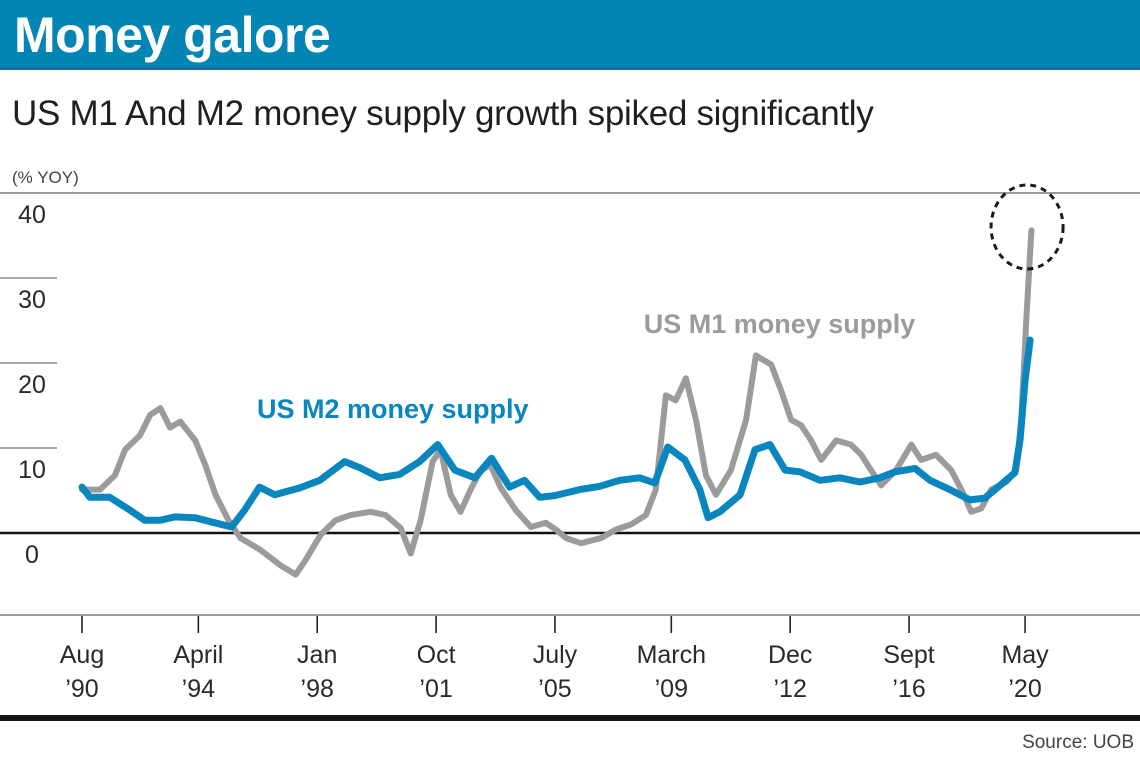 This screenshot has height=760, width=1140. Describe the element at coordinates (790, 689) in the screenshot. I see `x-tick-label-year: ’12` at that location.